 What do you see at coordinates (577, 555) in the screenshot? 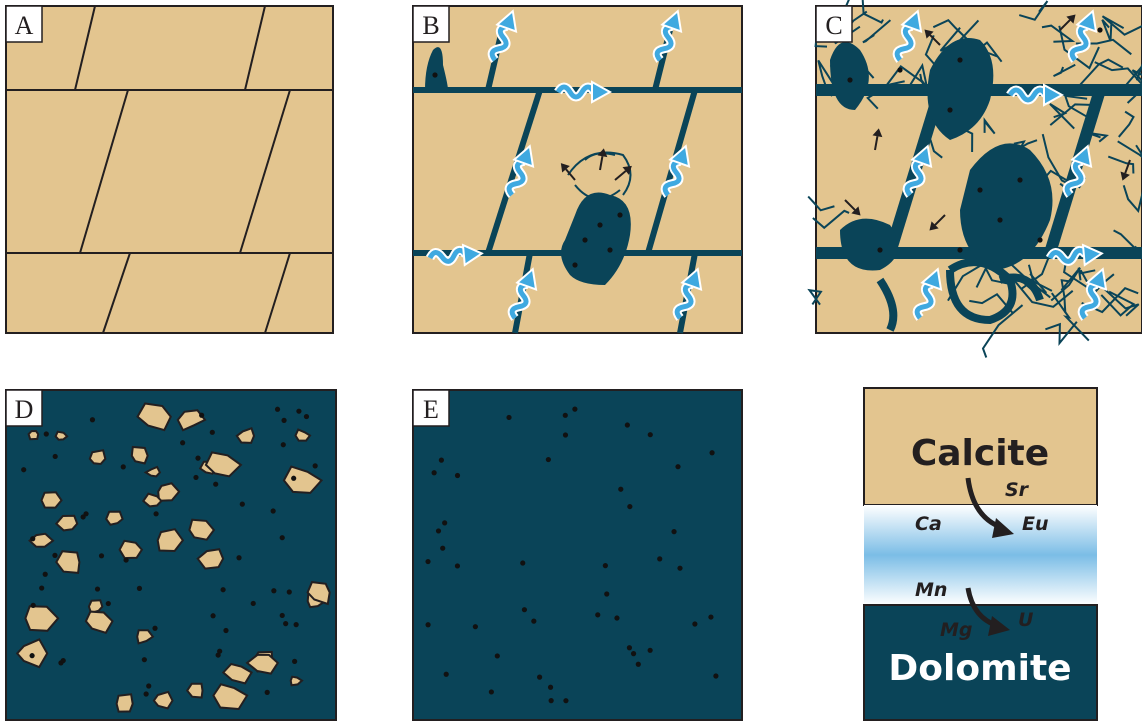
I see `panel-e` at bounding box center [577, 555].